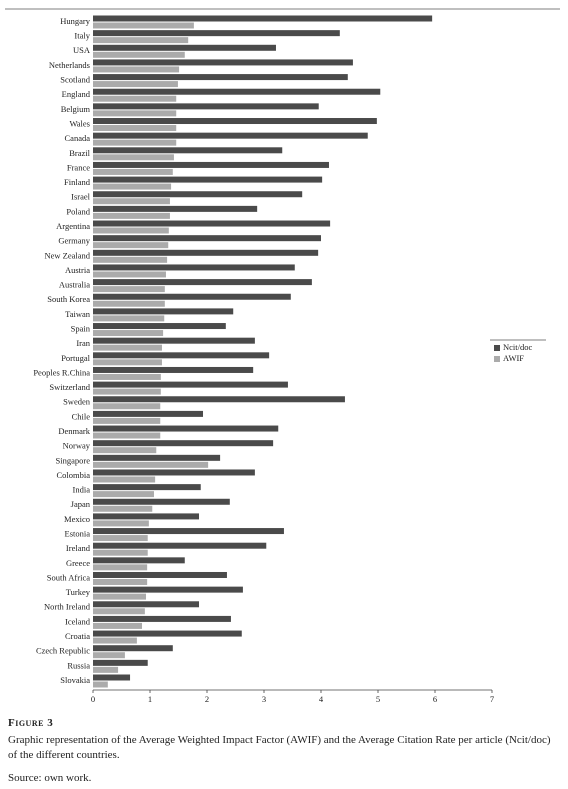  What do you see at coordinates (77, 402) in the screenshot?
I see `y-tick-label: Sweden` at bounding box center [77, 402].